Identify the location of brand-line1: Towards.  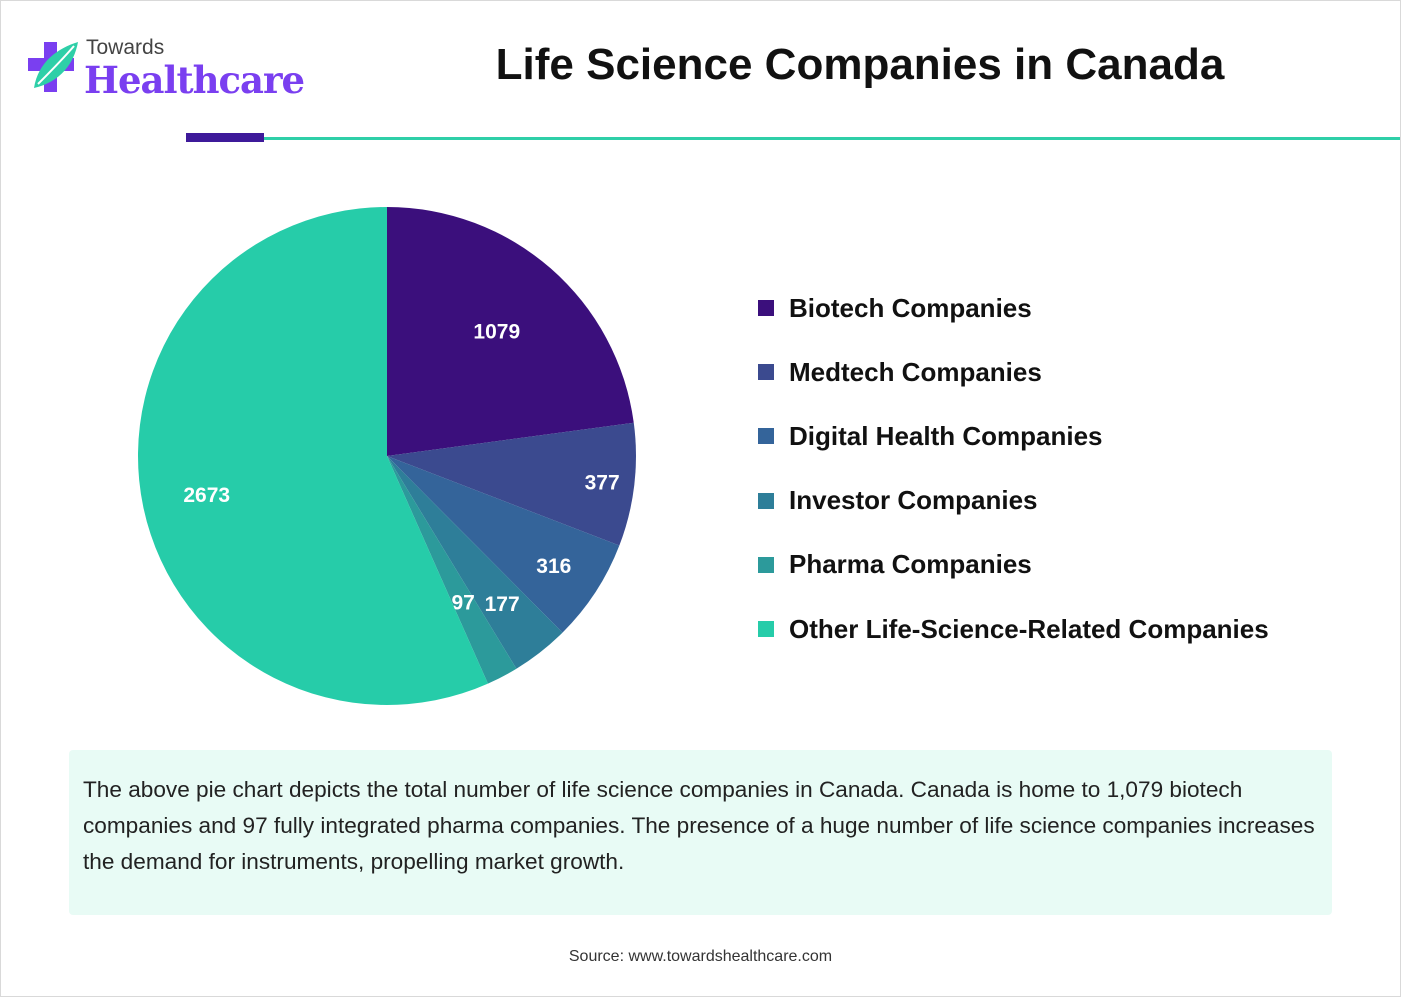
(125, 47).